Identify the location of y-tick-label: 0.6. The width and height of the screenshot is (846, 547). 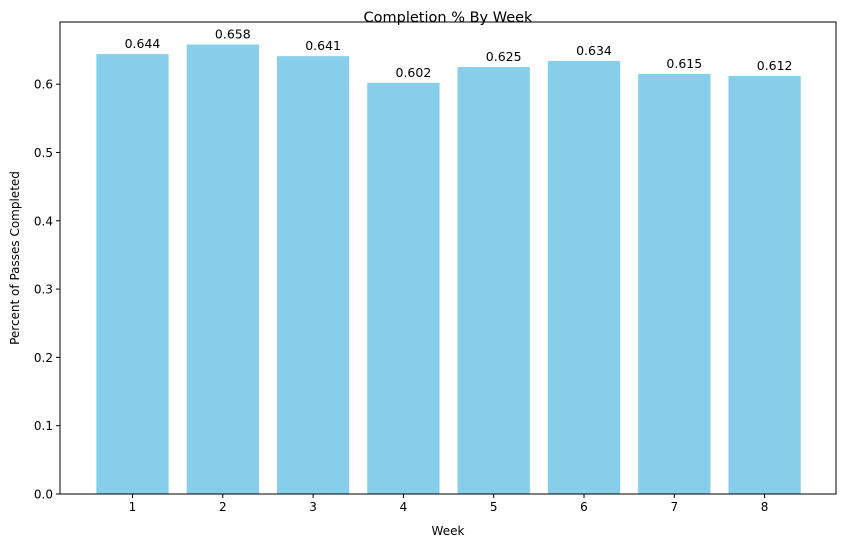
(43, 85).